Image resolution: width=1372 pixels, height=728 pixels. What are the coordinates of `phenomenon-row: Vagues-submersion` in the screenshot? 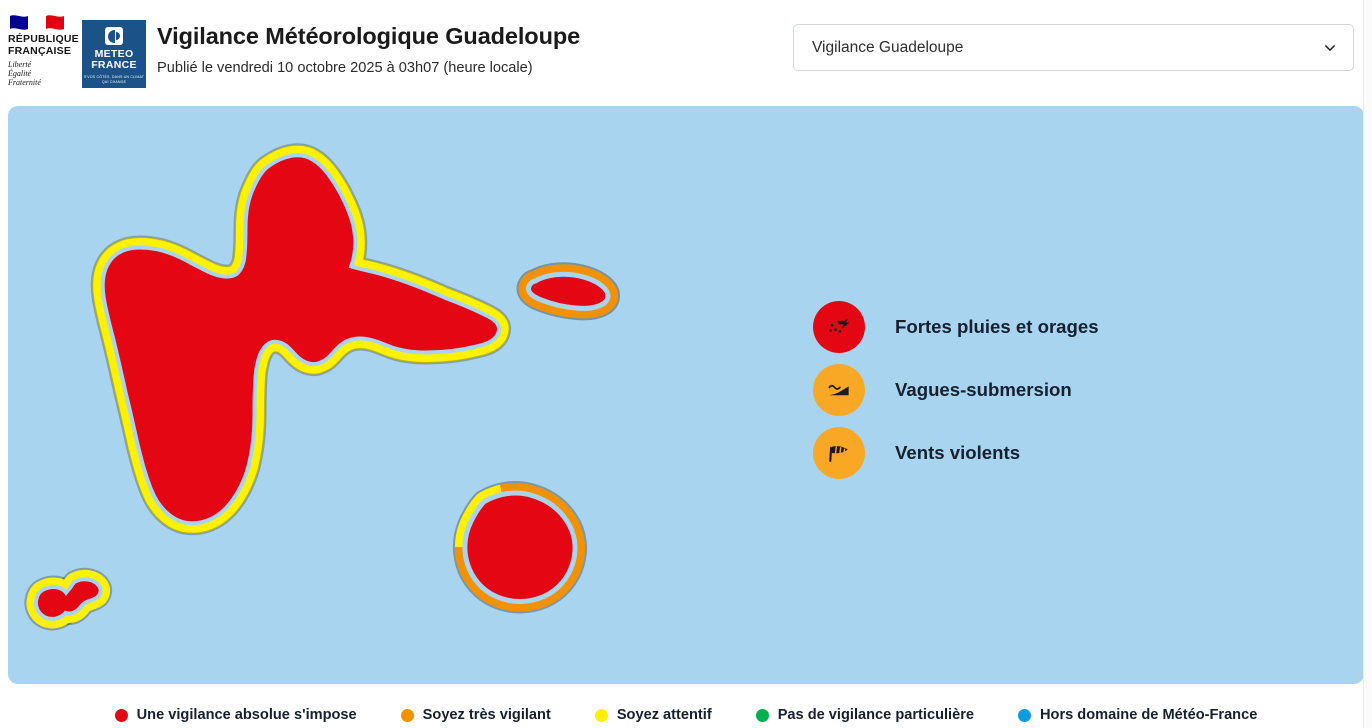 It's located at (1023, 390).